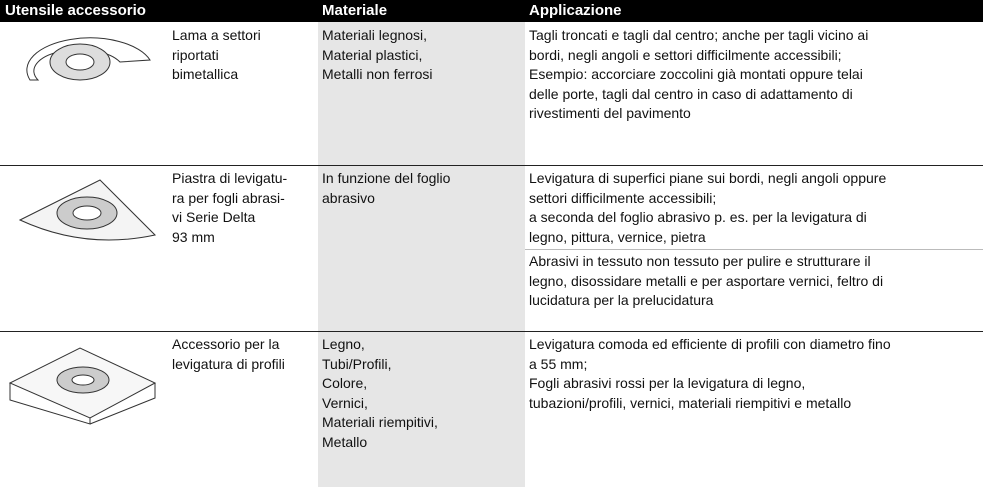 Image resolution: width=983 pixels, height=487 pixels. Describe the element at coordinates (214, 217) in the screenshot. I see `tool-name: vi Serie Delta` at that location.